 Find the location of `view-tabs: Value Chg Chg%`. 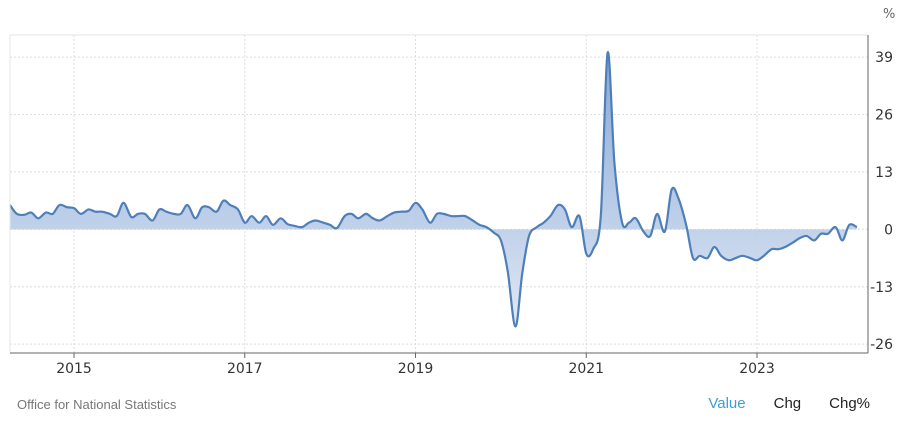

view-tabs: Value Chg Chg% is located at coordinates (789, 403).